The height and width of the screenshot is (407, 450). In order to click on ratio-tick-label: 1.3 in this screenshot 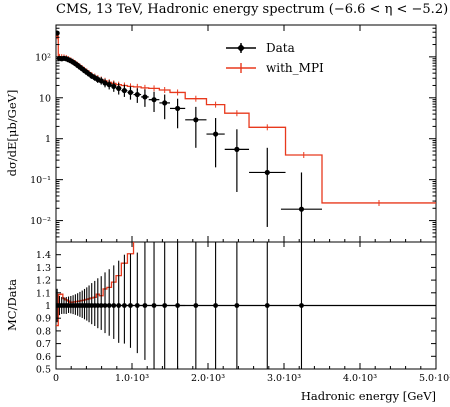, I will do `click(43, 268)`.